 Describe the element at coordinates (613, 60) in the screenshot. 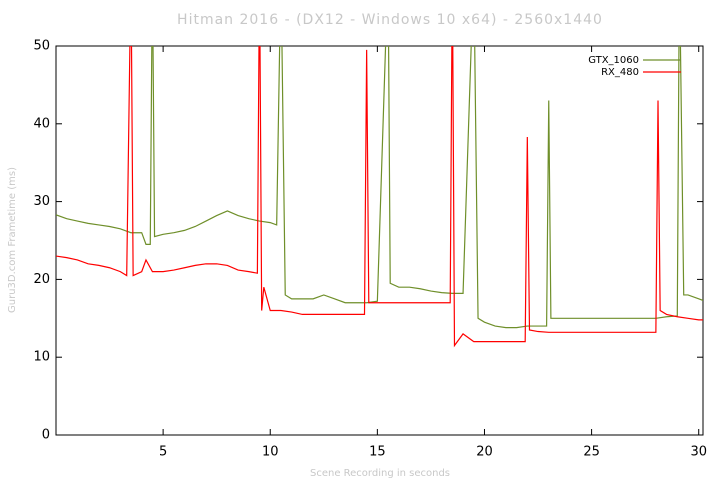

I see `legend-label: GTX_1060` at that location.